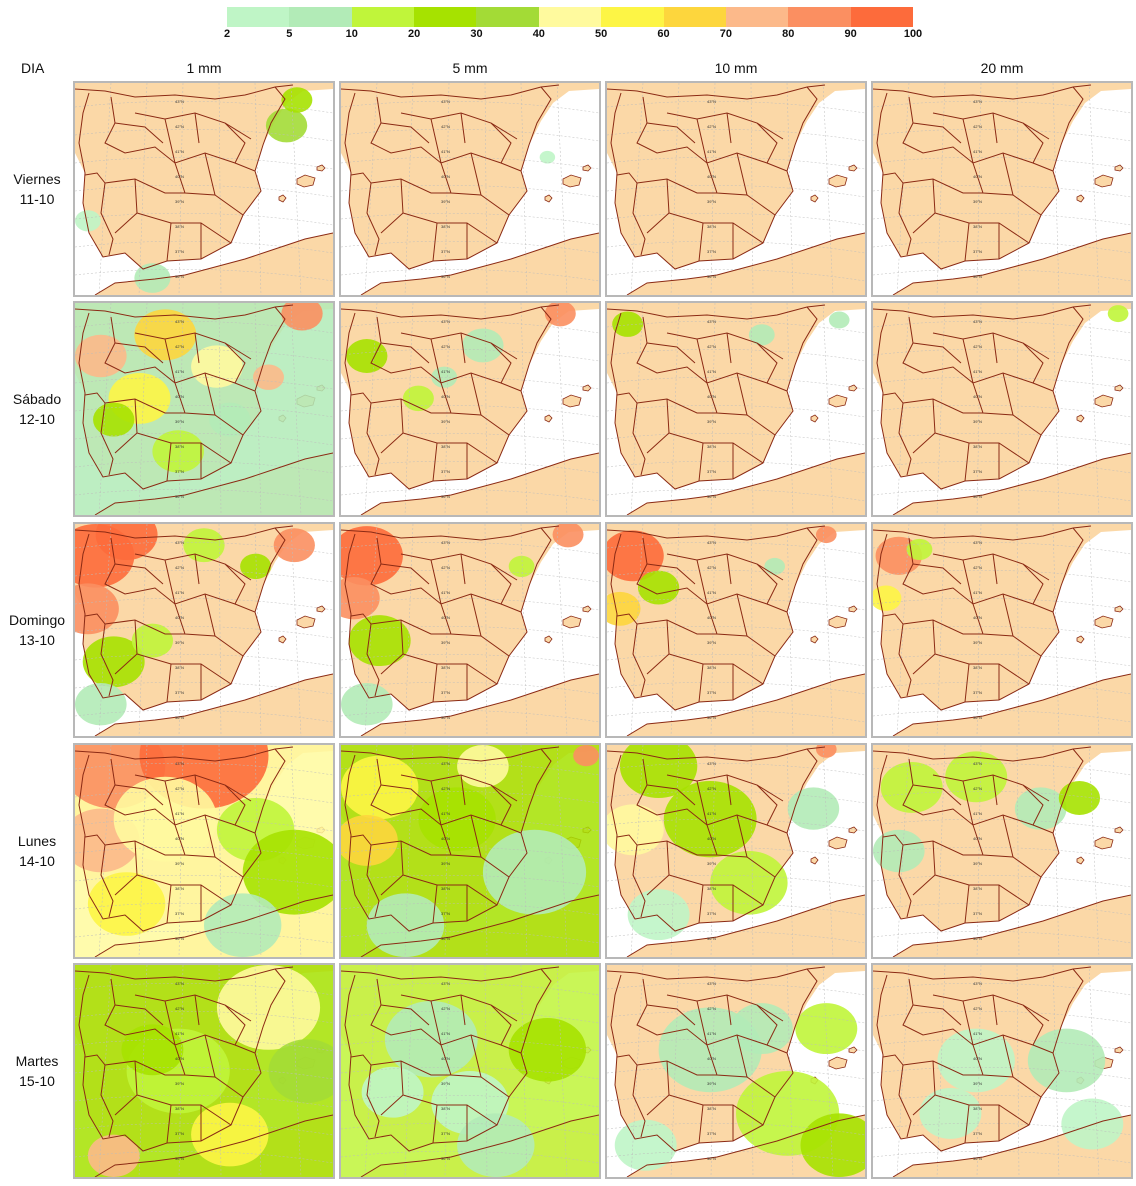 This screenshot has width=1136, height=1186. Describe the element at coordinates (538, 34) in the screenshot. I see `legend-tick-label: 40` at that location.